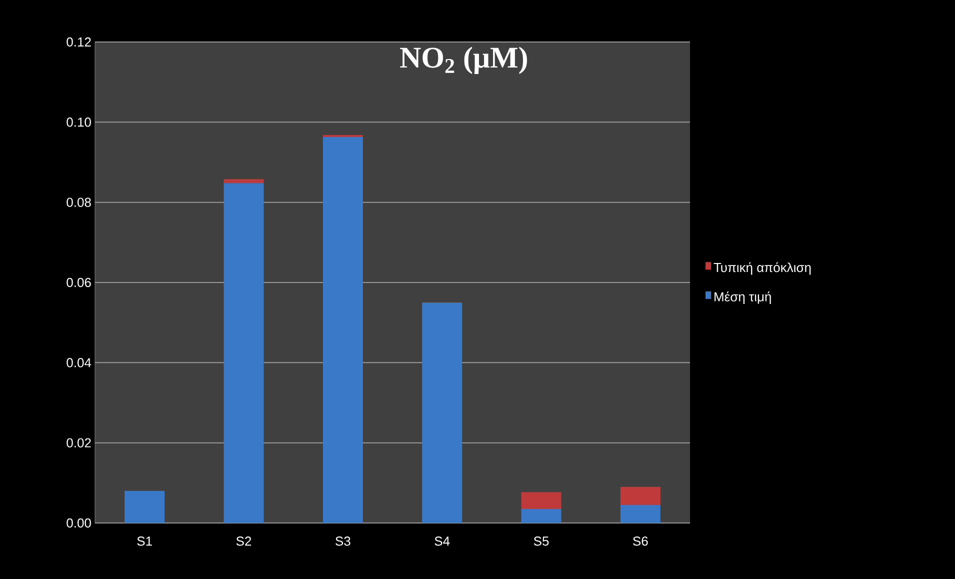 The width and height of the screenshot is (955, 579). Describe the element at coordinates (640, 541) in the screenshot. I see `x-tick-label: S6` at that location.